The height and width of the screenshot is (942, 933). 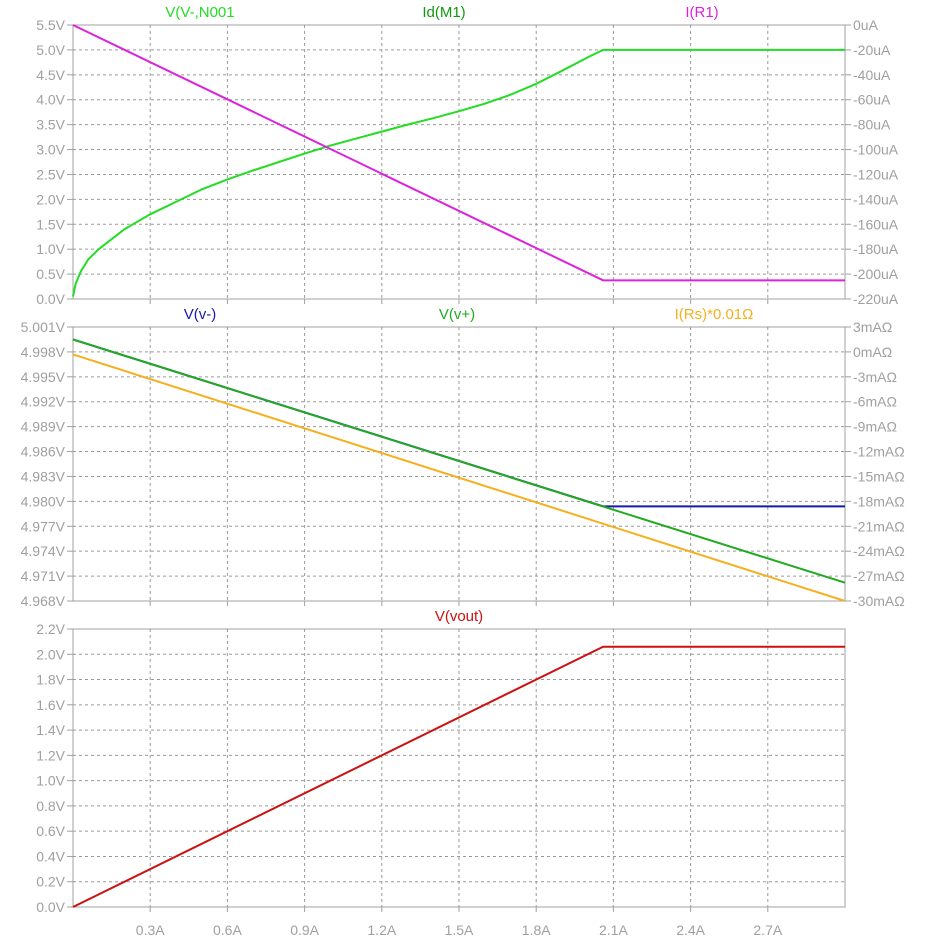 What do you see at coordinates (872, 100) in the screenshot?
I see `panel-1-ytick-label-right: -60uA` at bounding box center [872, 100].